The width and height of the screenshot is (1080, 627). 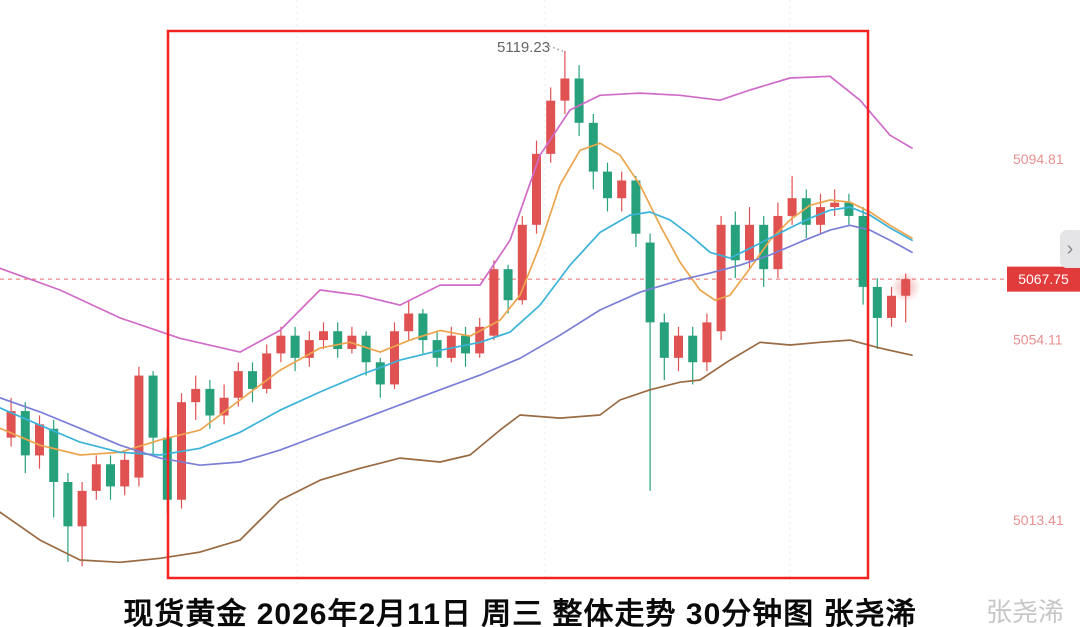 What do you see at coordinates (1038, 520) in the screenshot?
I see `axis-price-label: 5013.41` at bounding box center [1038, 520].